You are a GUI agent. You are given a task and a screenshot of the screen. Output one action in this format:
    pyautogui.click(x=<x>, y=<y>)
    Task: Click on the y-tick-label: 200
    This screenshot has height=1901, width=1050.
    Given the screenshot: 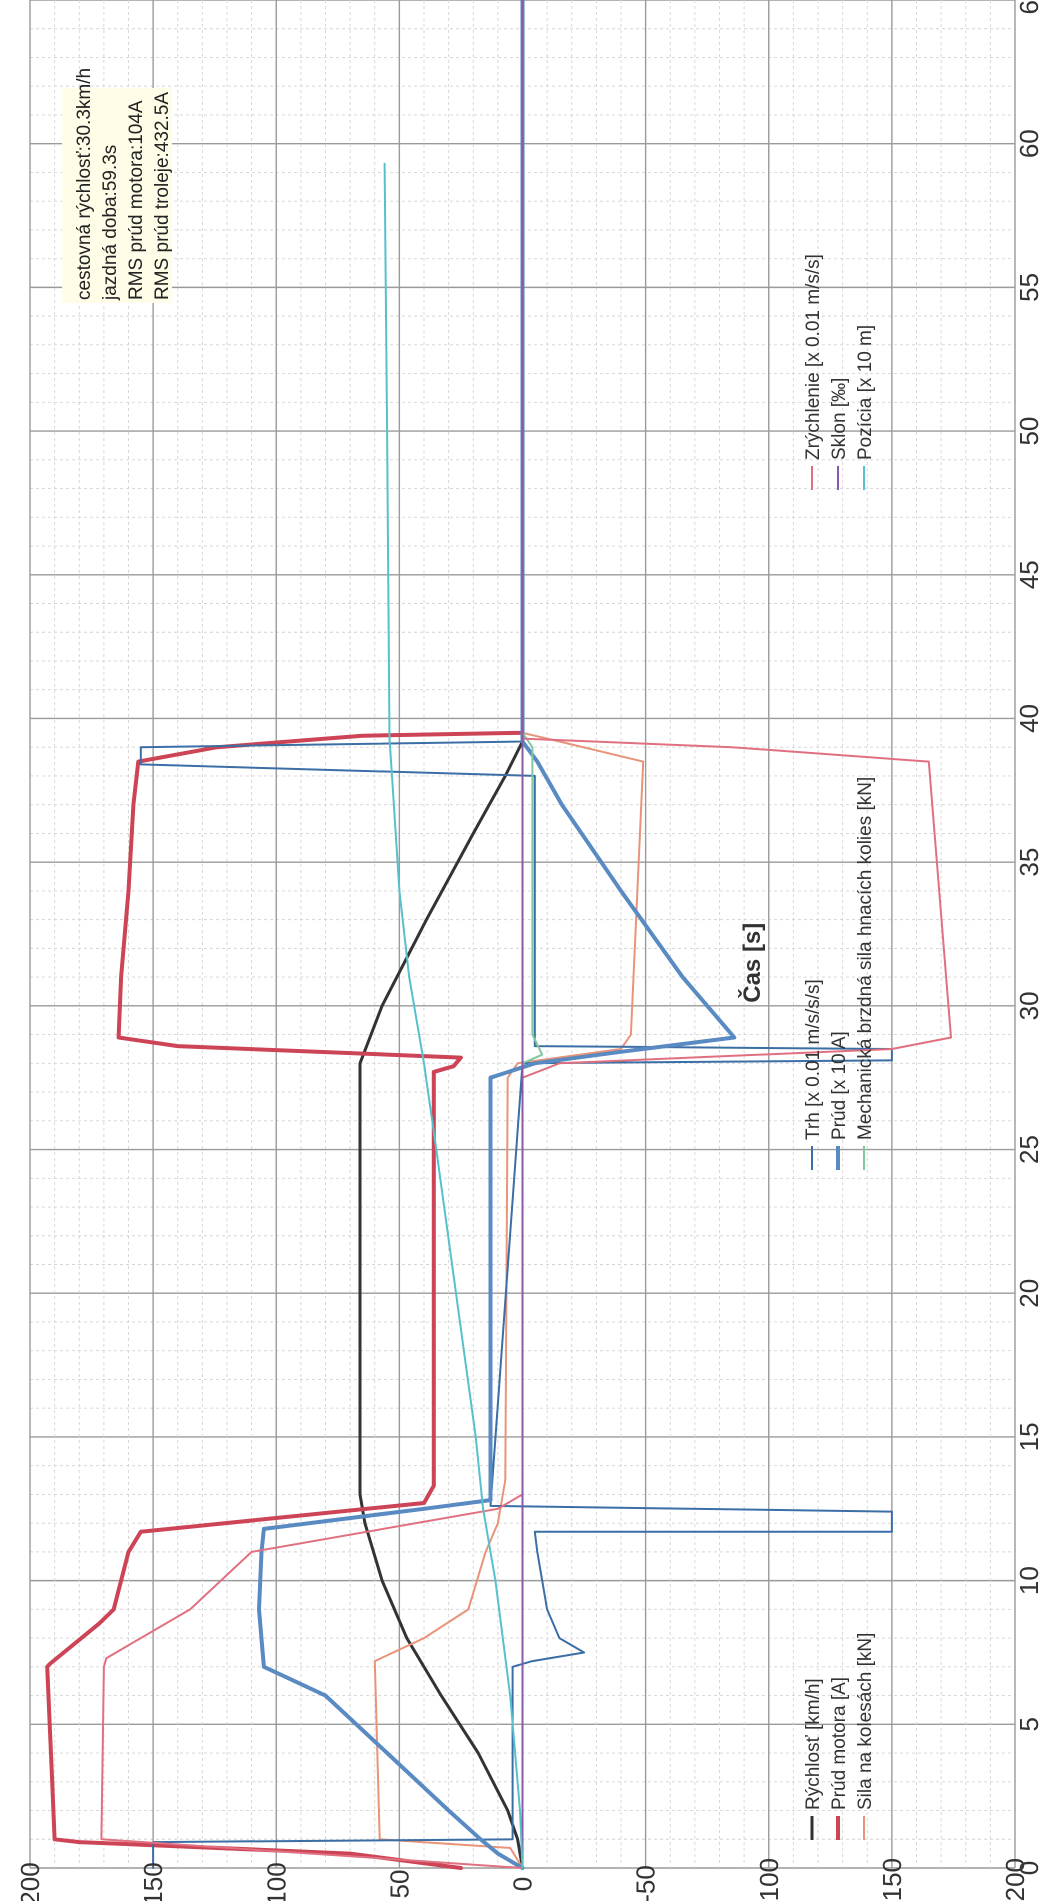 What is the action you would take?
    pyautogui.click(x=30, y=1881)
    